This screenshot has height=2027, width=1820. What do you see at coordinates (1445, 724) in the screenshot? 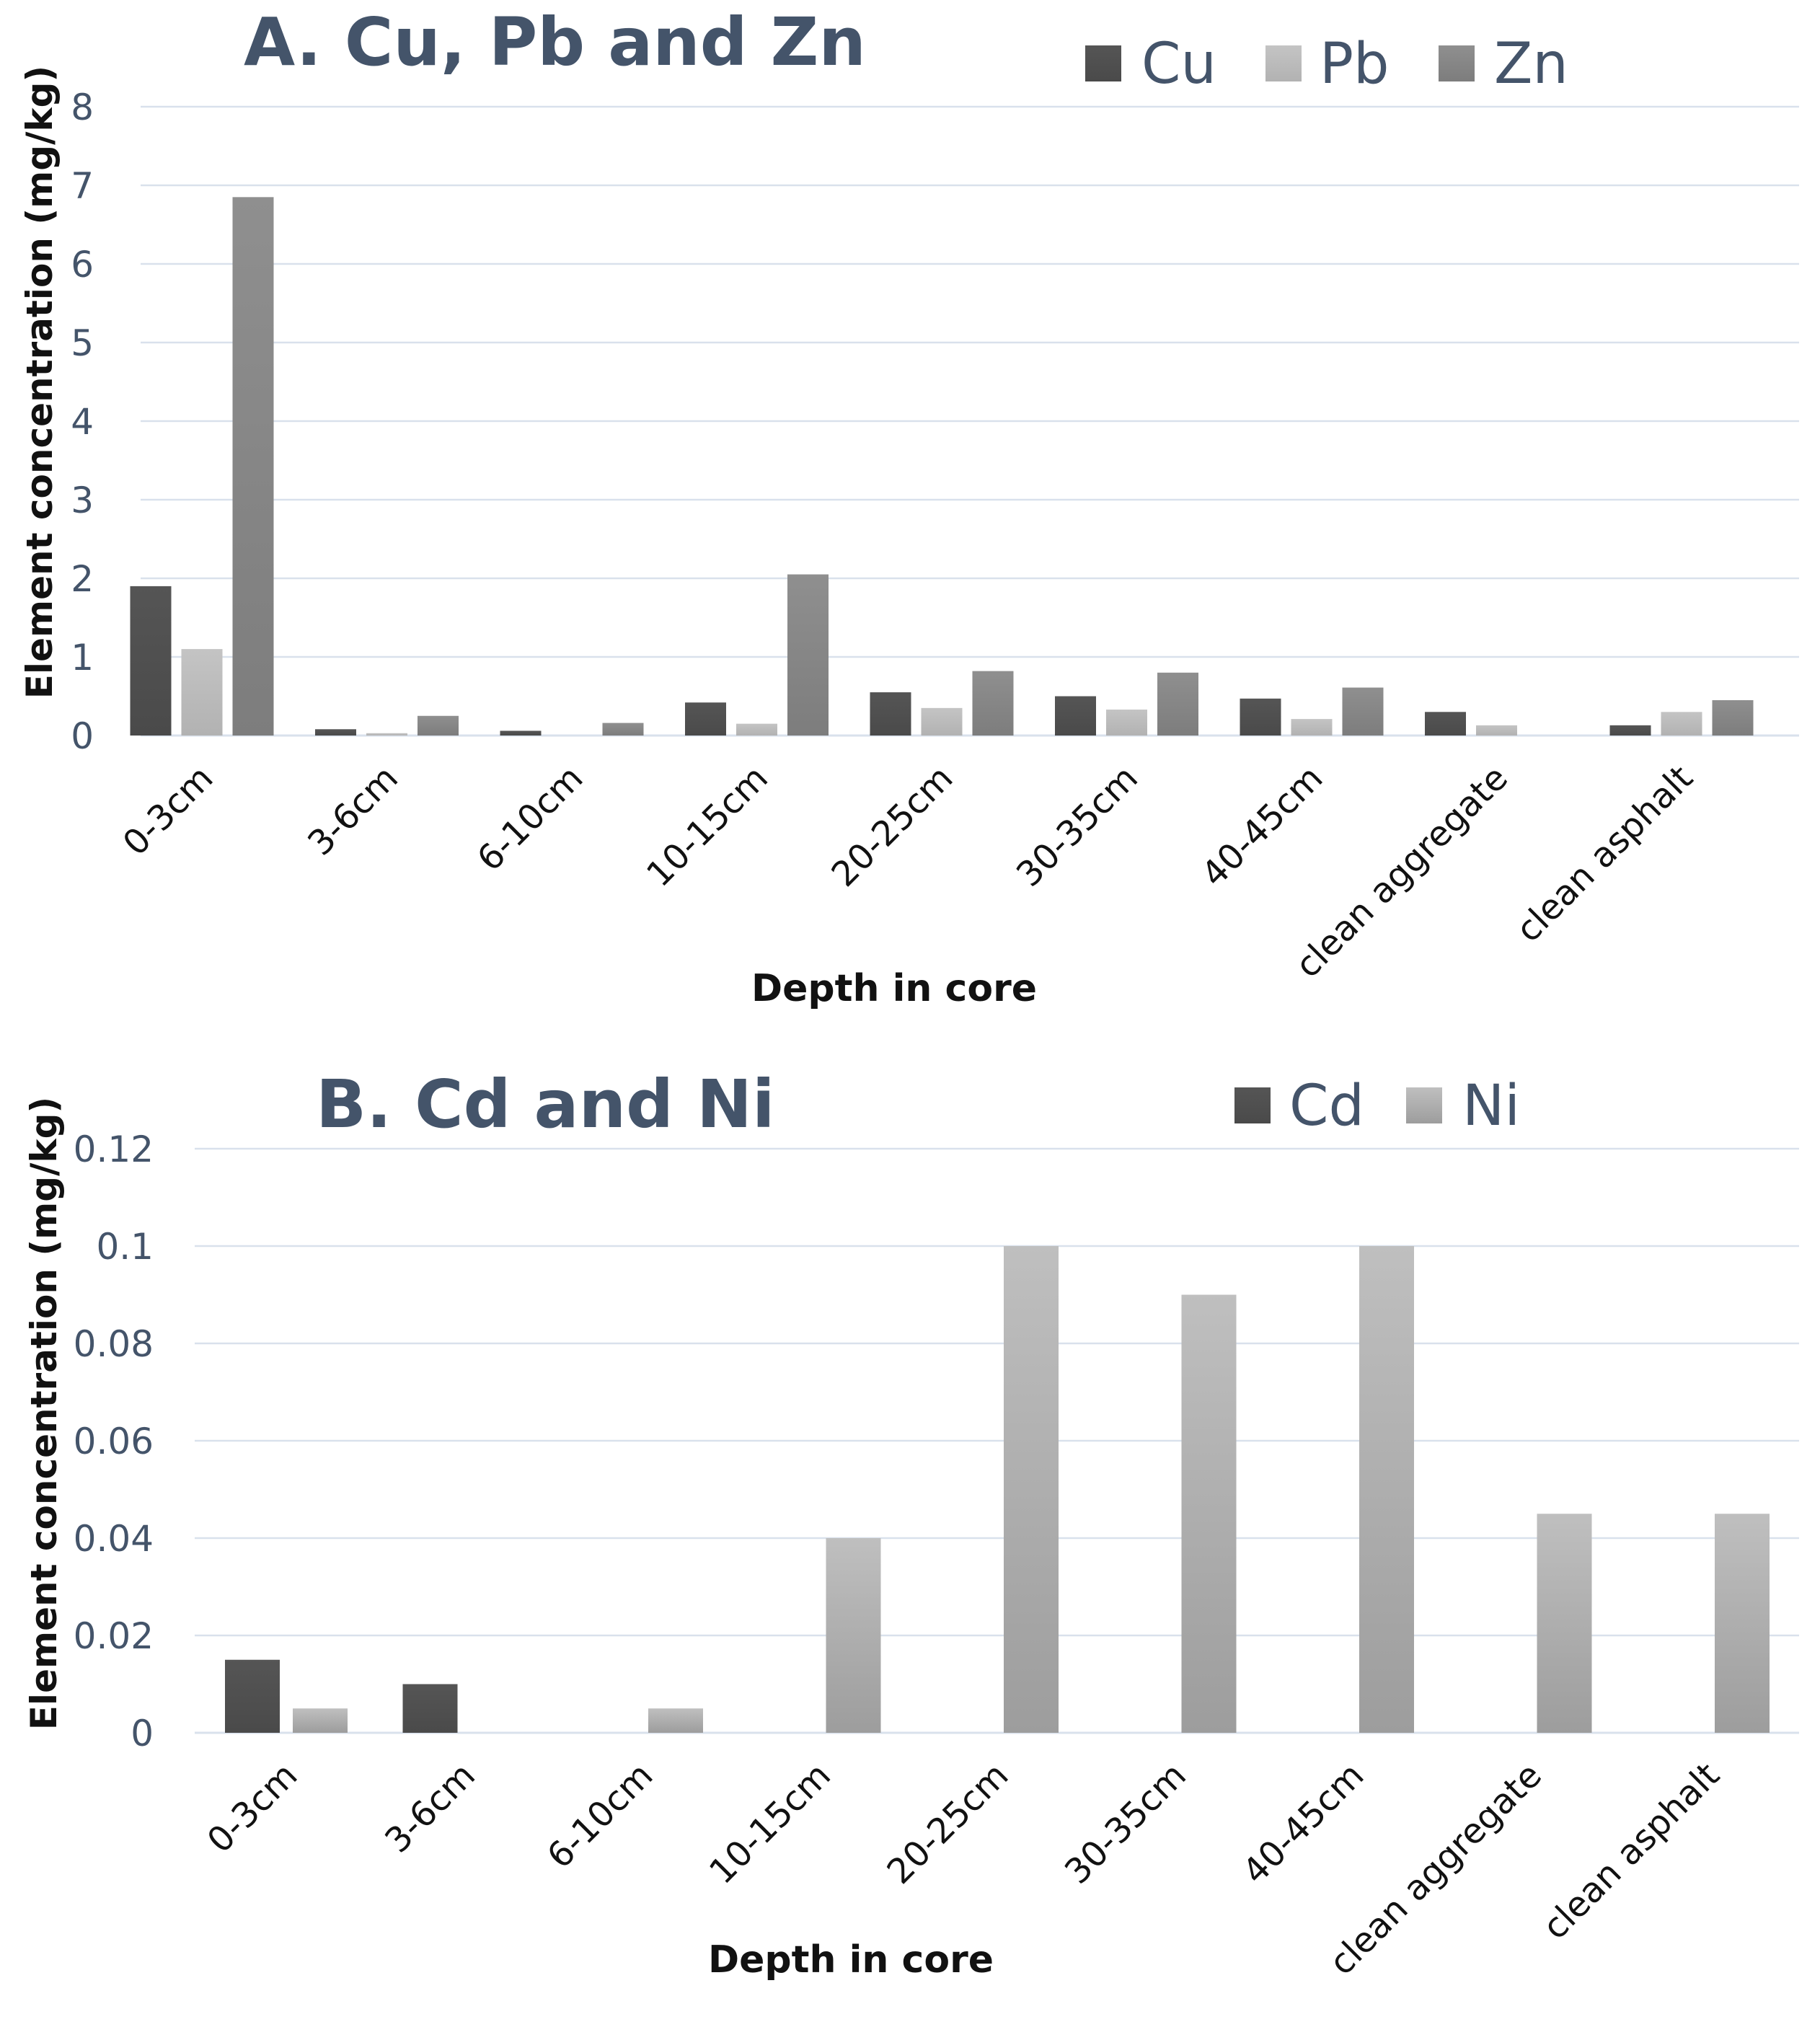
I see `a-bar-cu-clean-aggregate` at bounding box center [1445, 724].